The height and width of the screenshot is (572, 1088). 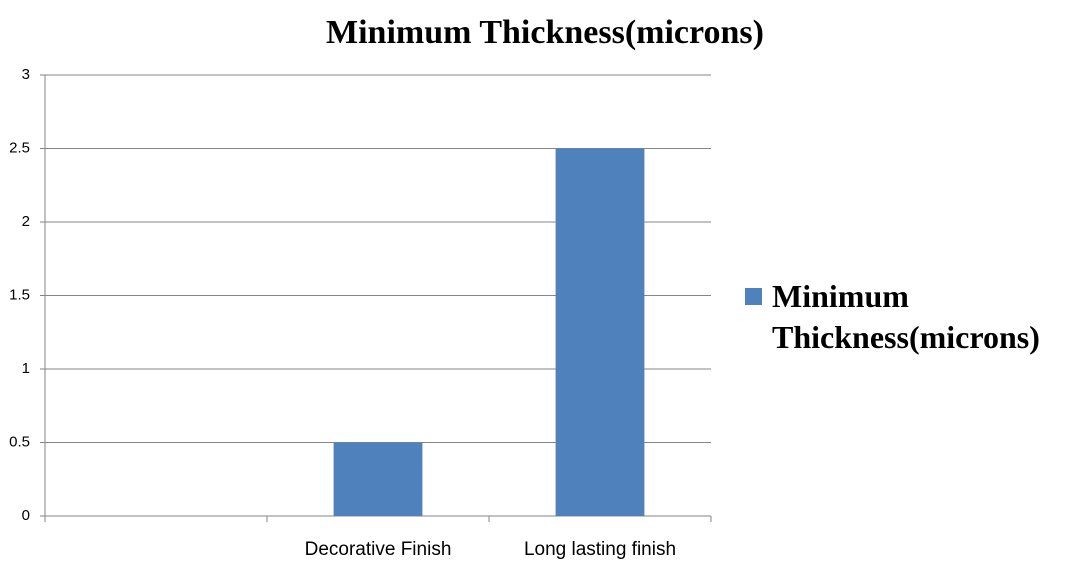 I want to click on y-tick-label: 3, so click(x=26, y=74).